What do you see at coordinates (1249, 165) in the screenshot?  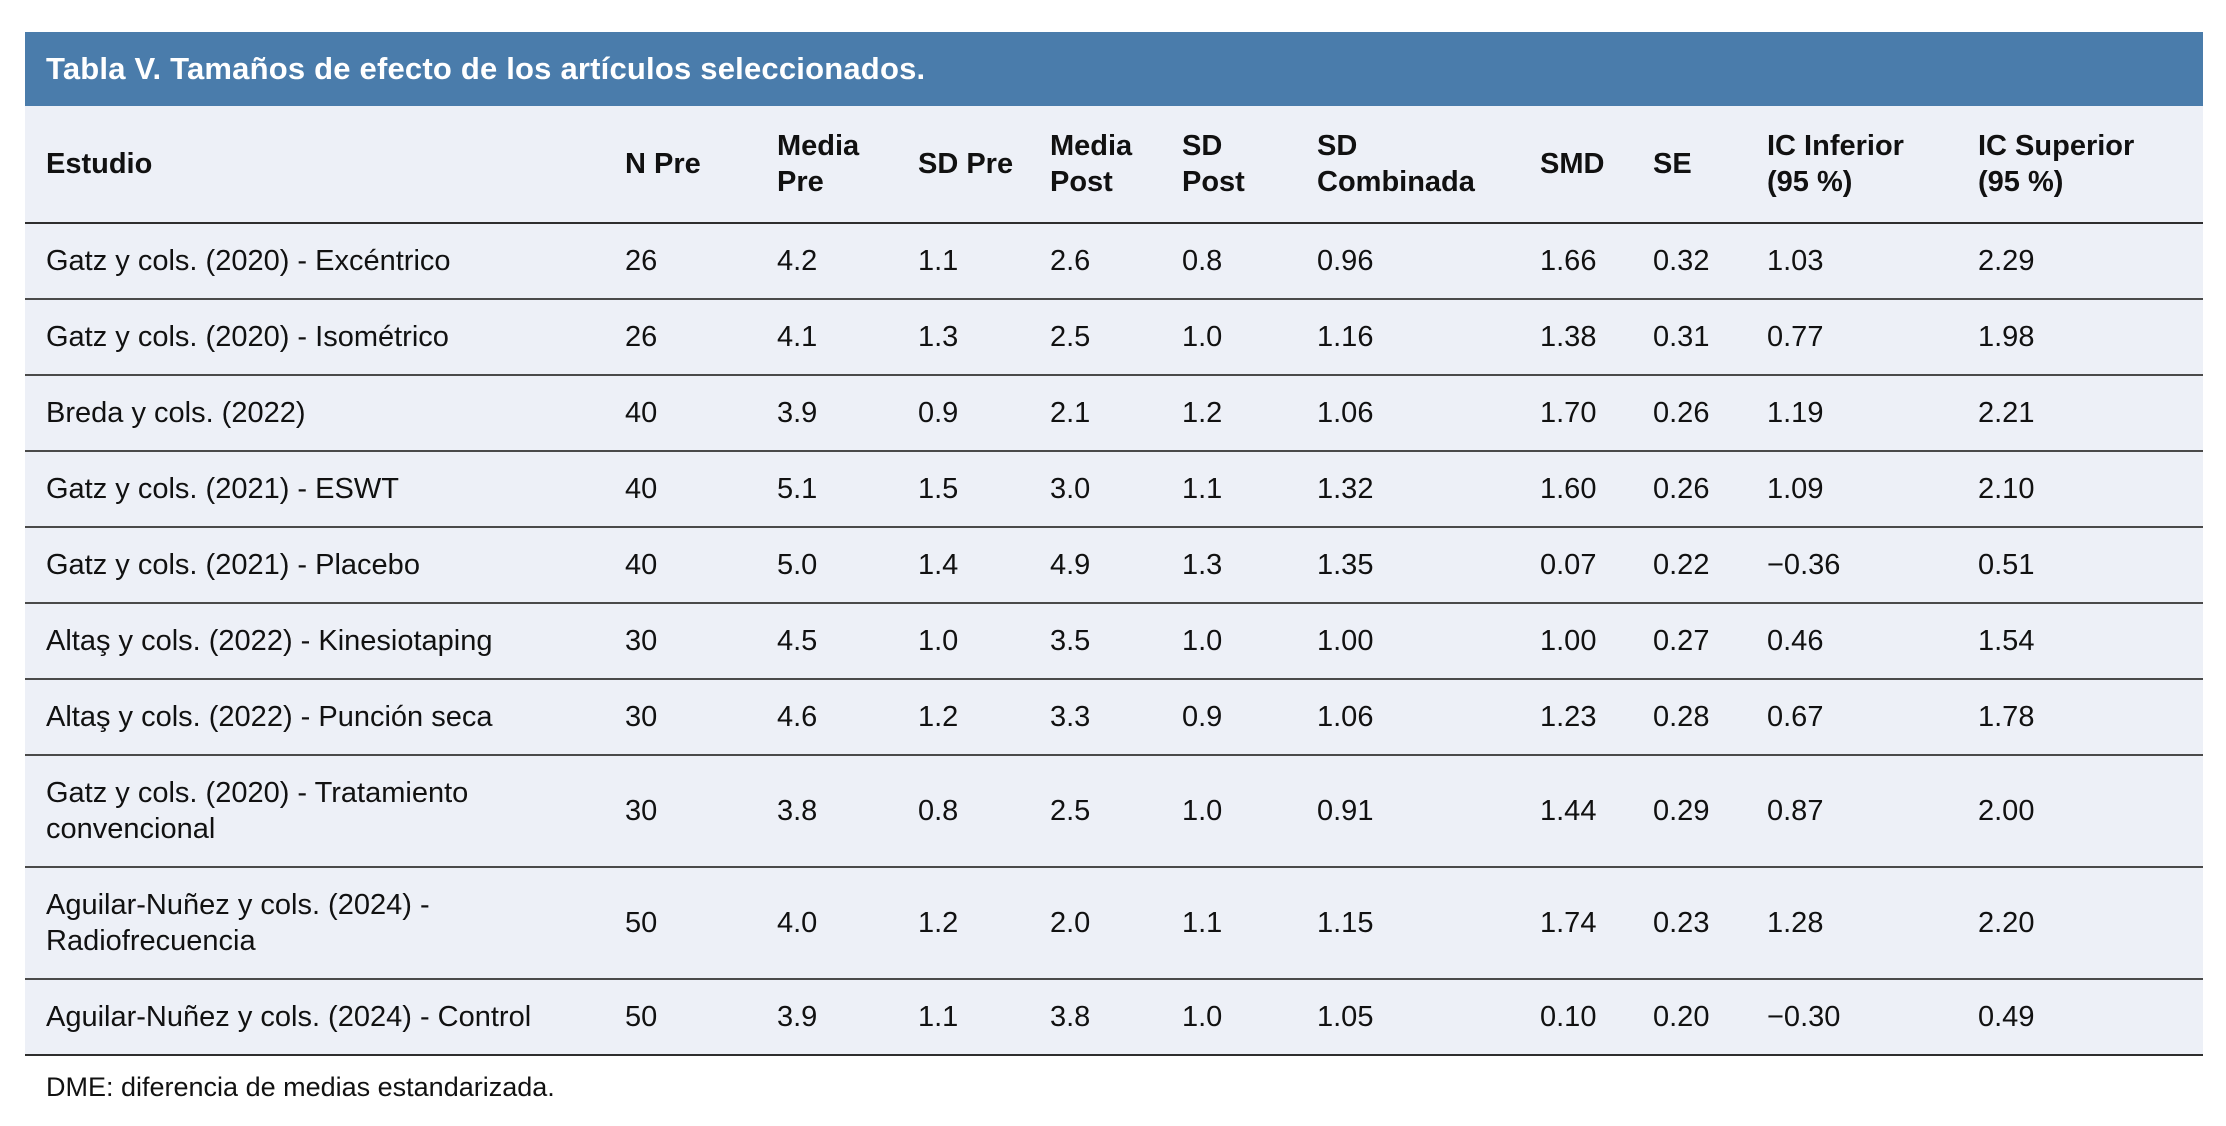 I see `column-header: SD Post` at bounding box center [1249, 165].